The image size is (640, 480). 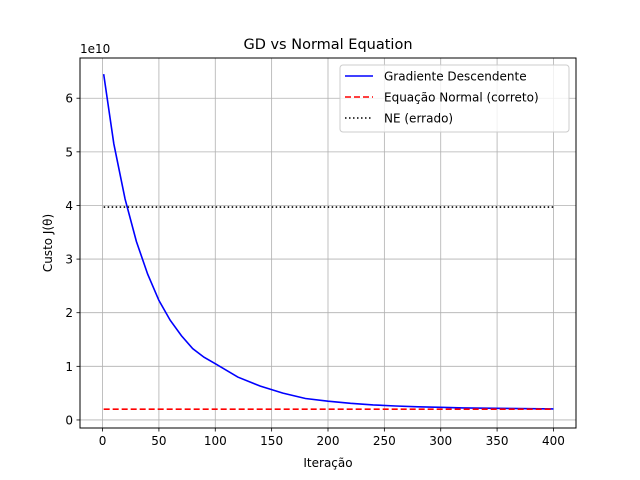 I want to click on y-tick-label: 1, so click(x=69, y=367).